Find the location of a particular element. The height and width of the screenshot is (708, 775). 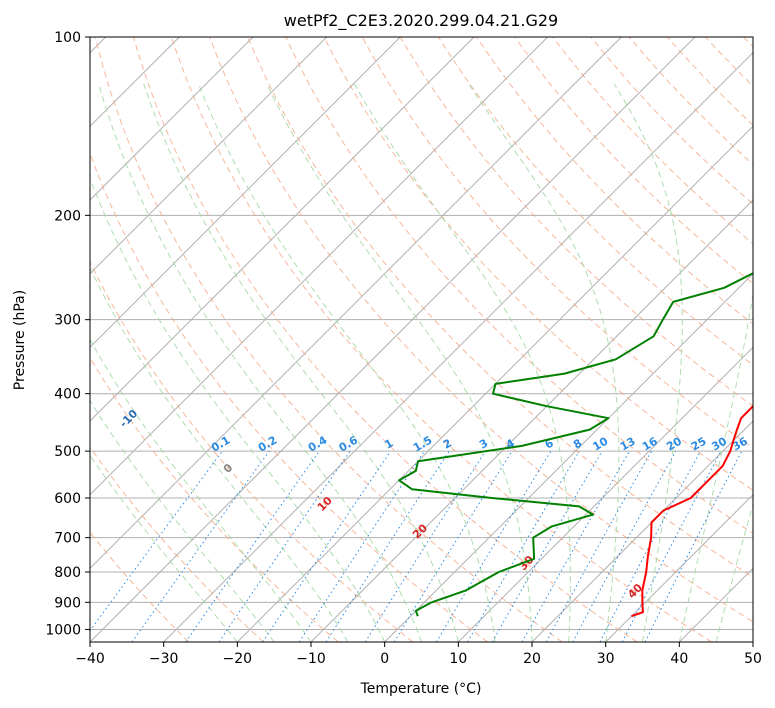

y-axis-title: Pressure (hPa) is located at coordinates (20, 340).